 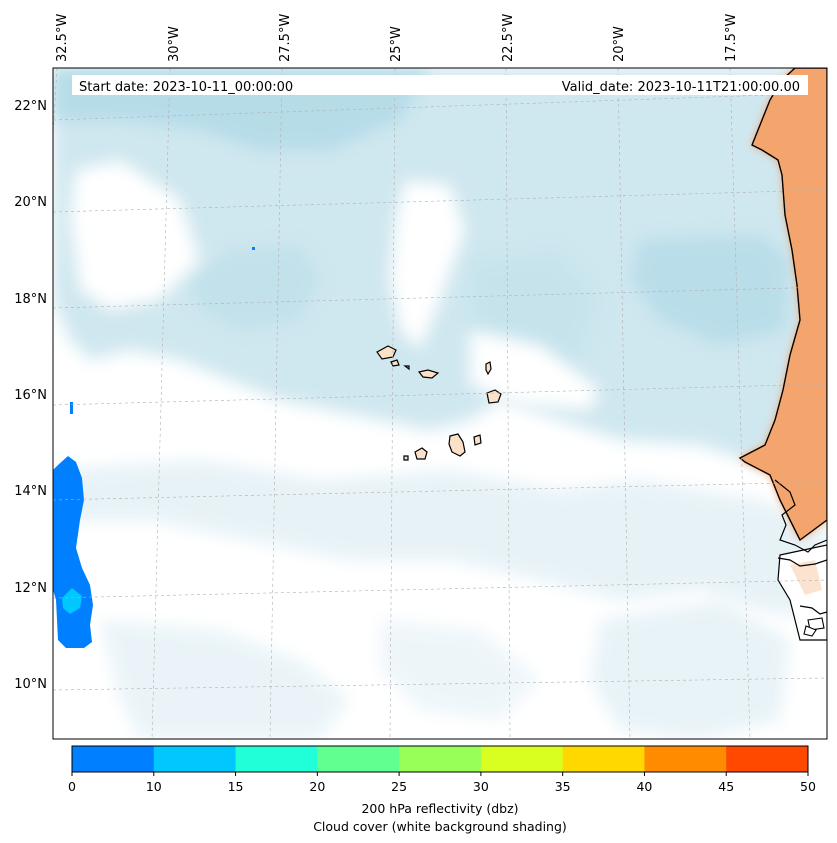 What do you see at coordinates (30, 202) in the screenshot?
I see `lat-label: 20°N` at bounding box center [30, 202].